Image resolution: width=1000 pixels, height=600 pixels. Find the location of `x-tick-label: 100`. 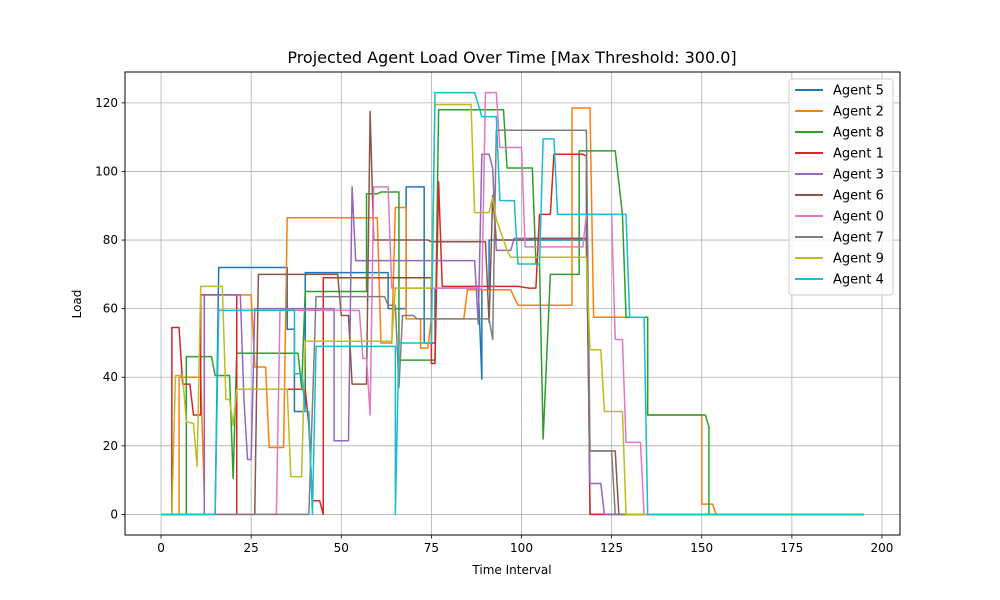

x-tick-label: 100 is located at coordinates (521, 548).